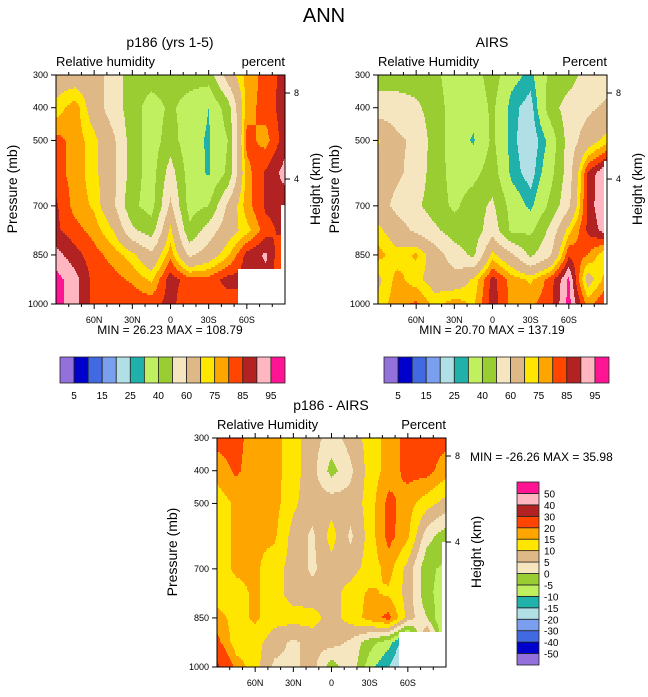 The width and height of the screenshot is (648, 697). What do you see at coordinates (433, 370) in the screenshot?
I see `colorbar-box` at bounding box center [433, 370].